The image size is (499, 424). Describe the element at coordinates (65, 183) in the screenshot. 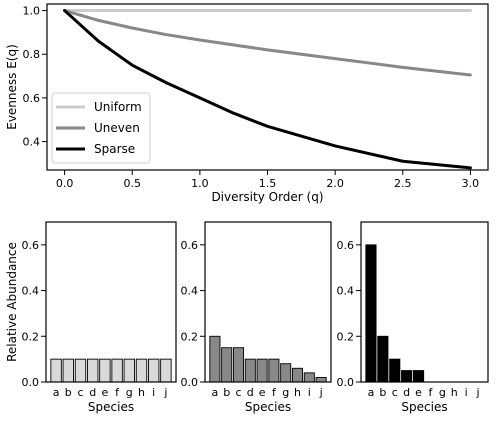

I see `x-tick-label: 0.0` at that location.